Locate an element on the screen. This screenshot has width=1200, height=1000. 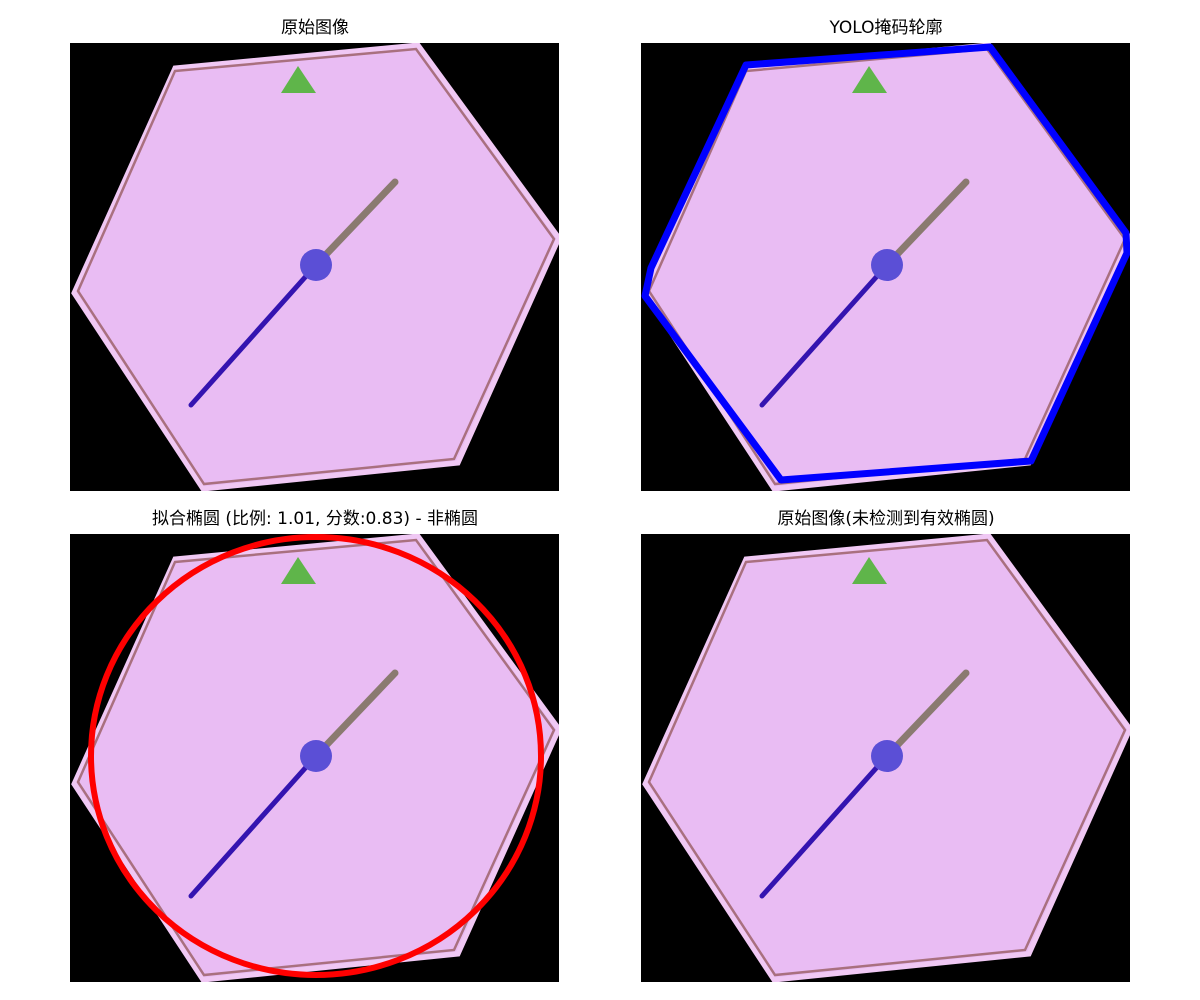
panel-title-no-ellipse: 原始图像(未检测到有效椭圆) is located at coordinates (886, 519).